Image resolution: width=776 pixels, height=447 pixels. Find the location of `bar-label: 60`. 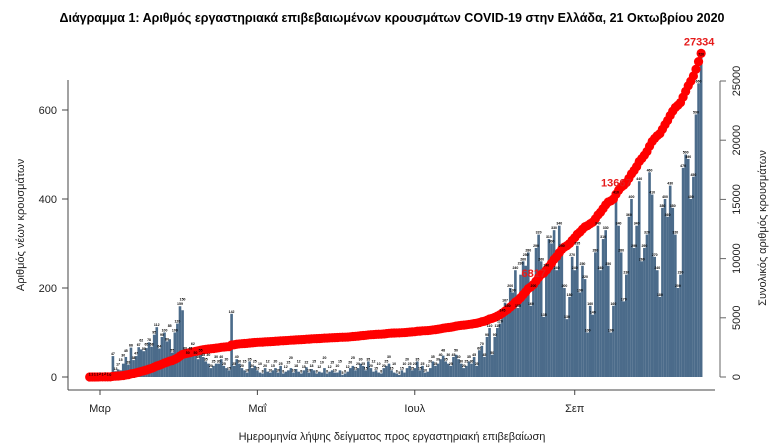

bar-label: 60 is located at coordinates (479, 348).